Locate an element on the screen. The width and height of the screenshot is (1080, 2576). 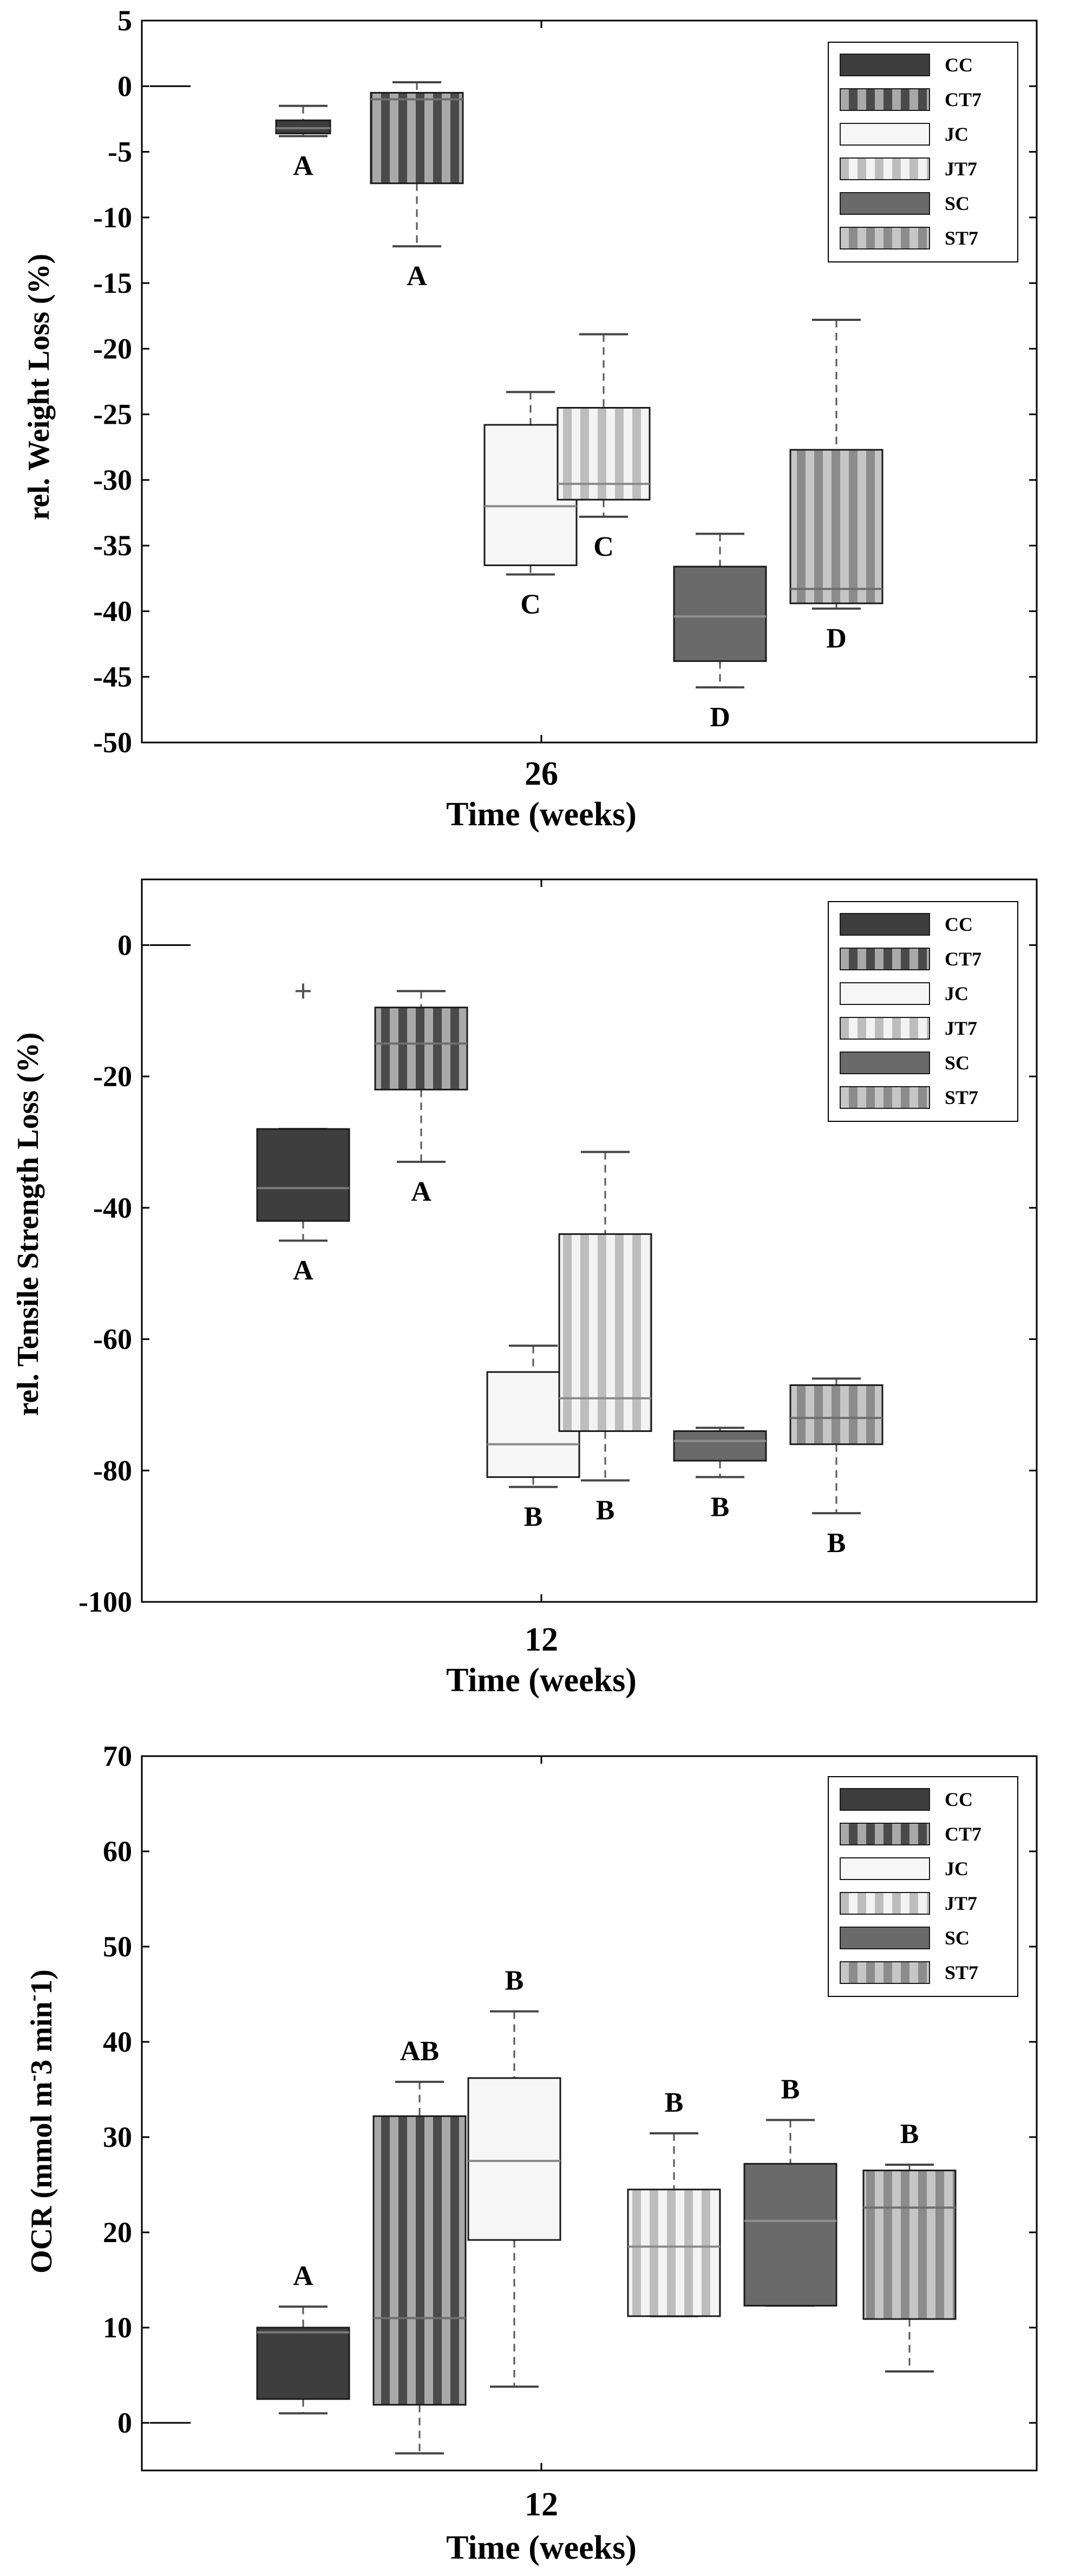
significance-letter: AB is located at coordinates (419, 2051).